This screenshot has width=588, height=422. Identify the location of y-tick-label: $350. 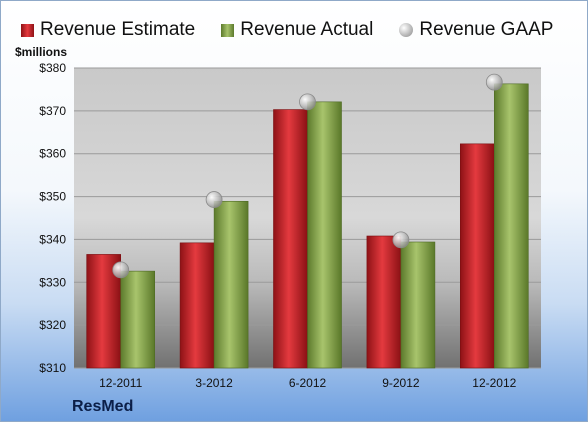
(52, 197).